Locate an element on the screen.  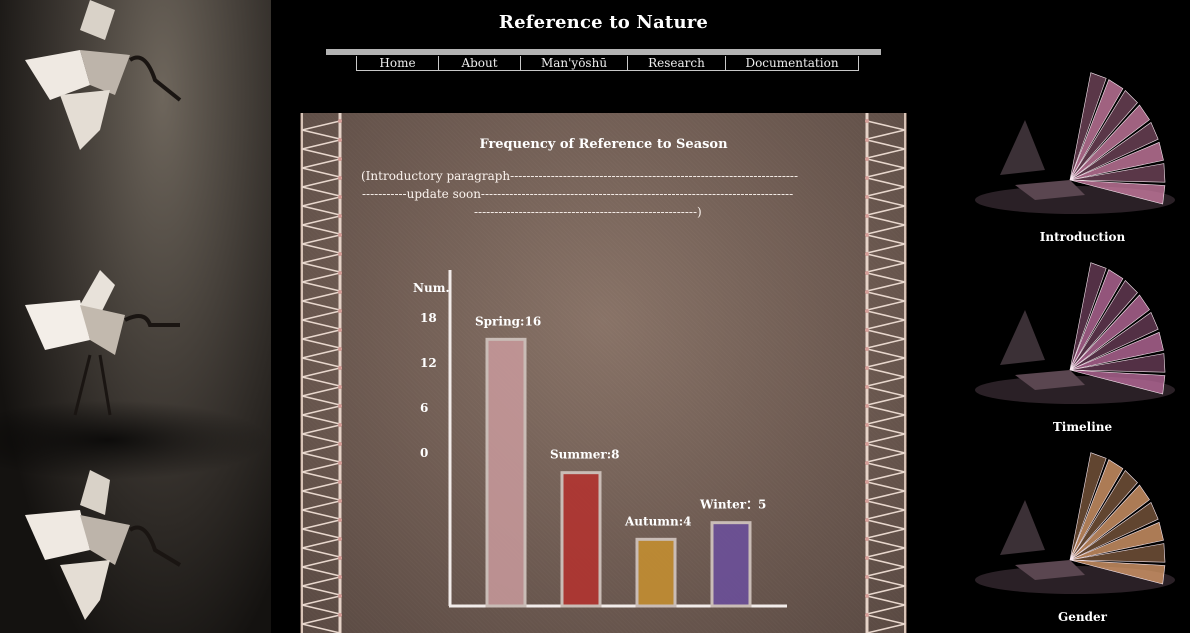
y-tick-label: 18 is located at coordinates (428, 318).